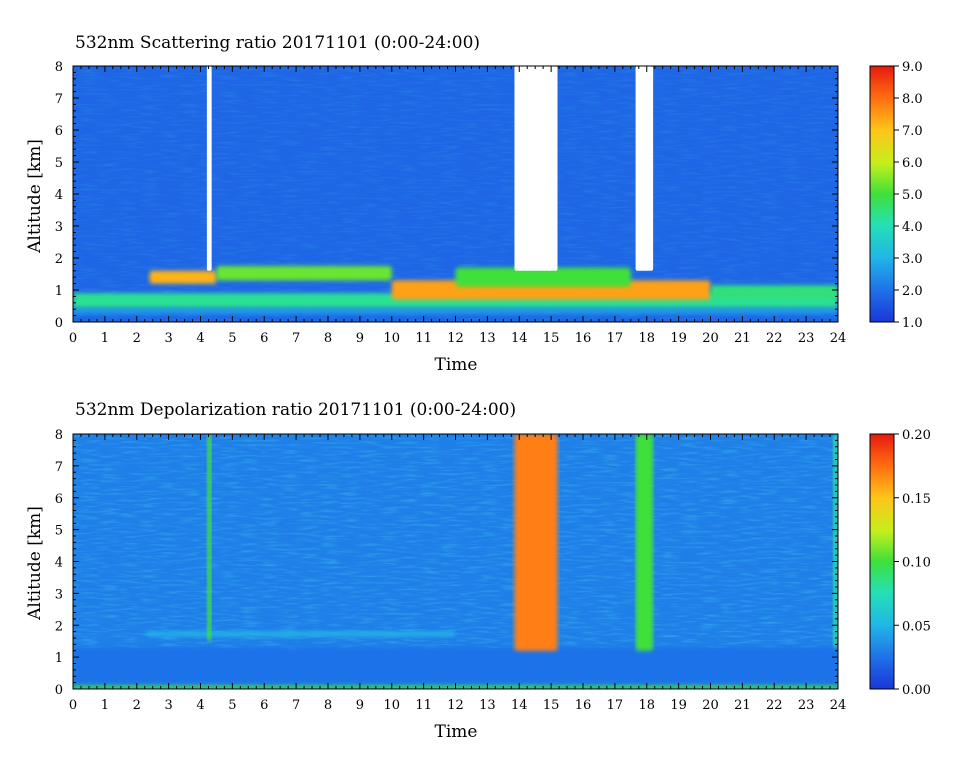 This screenshot has height=770, width=960. I want to click on colorbar-tick-label: 8.0, so click(912, 99).